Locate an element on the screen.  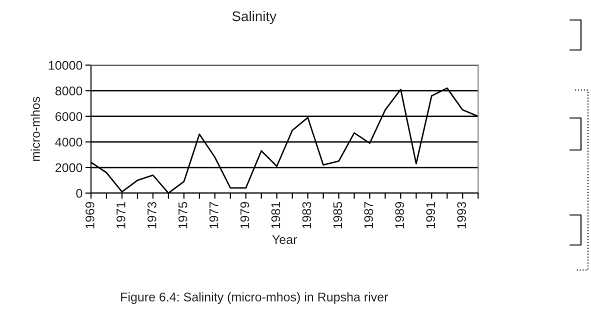
caption: Figure 6.4: Salinity (micro-mhos) in Rupsha river is located at coordinates (254, 298).